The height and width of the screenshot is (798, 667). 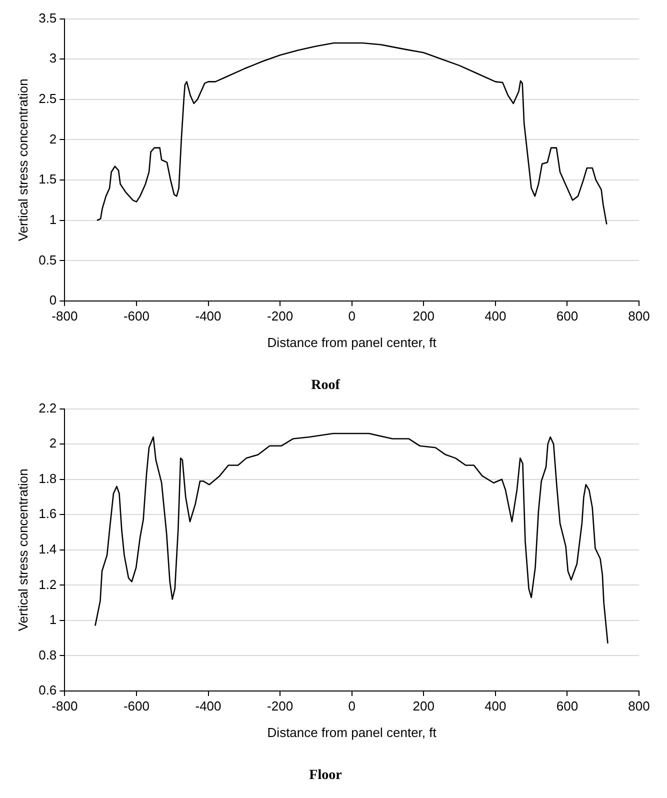 I want to click on y-tick-label: 0.6, so click(x=47, y=690).